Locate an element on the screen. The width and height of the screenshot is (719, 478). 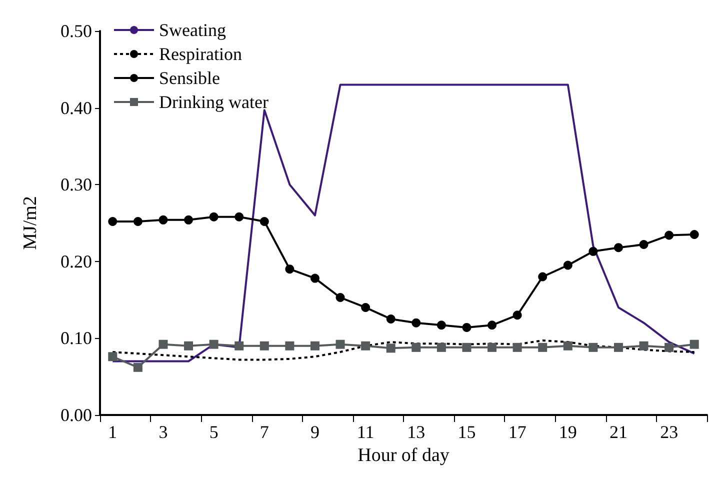
y-tick-label: 0.40 is located at coordinates (76, 108).